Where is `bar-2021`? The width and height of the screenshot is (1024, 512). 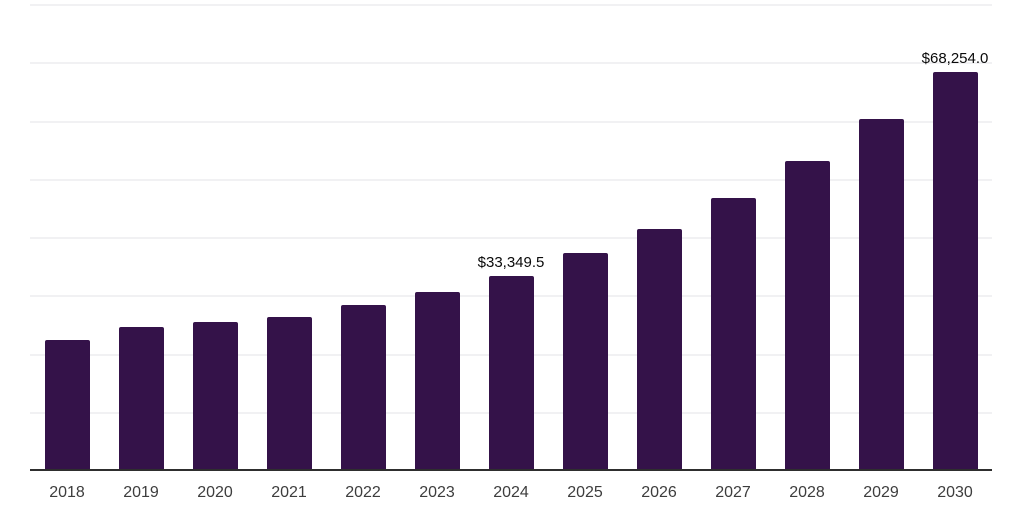
bar-2021 is located at coordinates (289, 393).